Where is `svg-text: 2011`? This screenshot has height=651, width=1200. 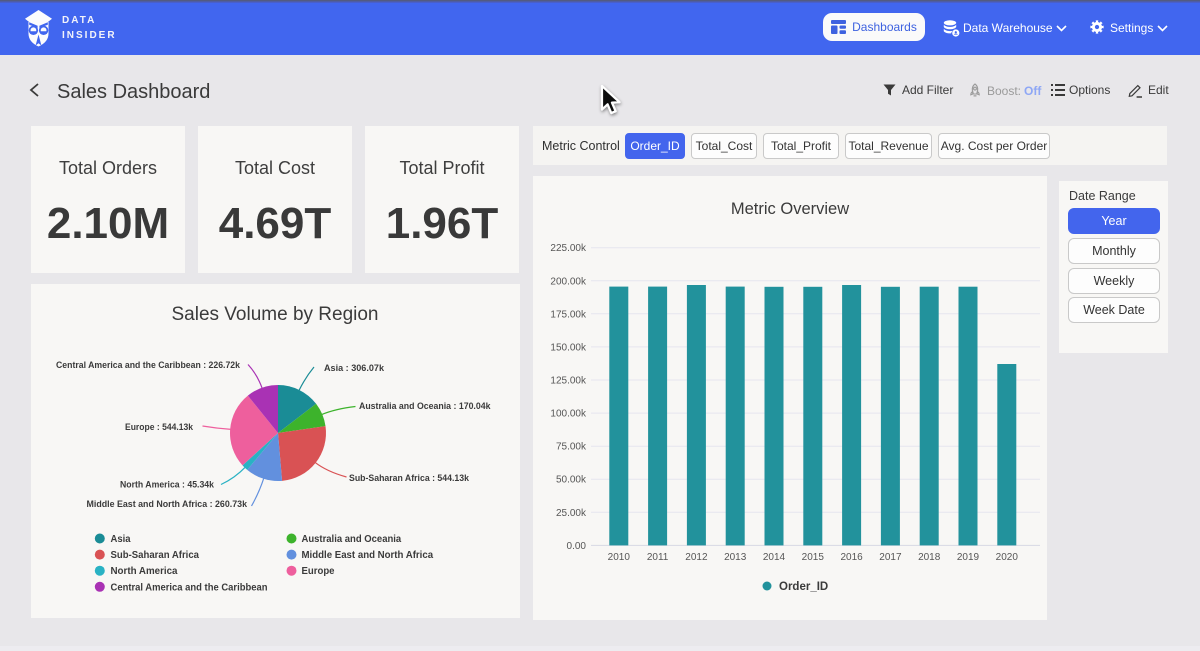
svg-text: 2011 is located at coordinates (658, 557).